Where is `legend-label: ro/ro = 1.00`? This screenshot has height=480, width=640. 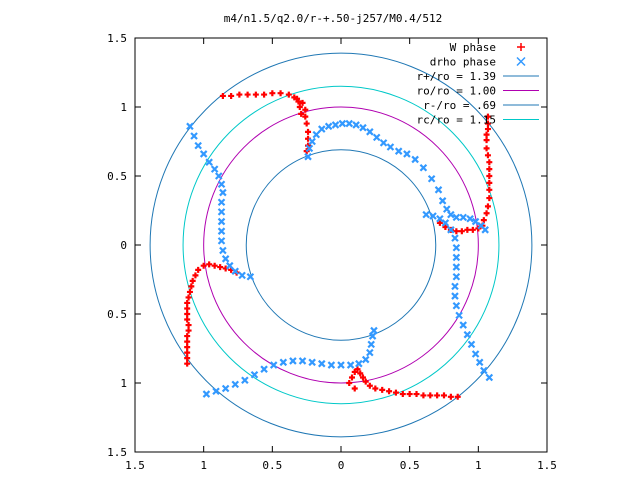
legend-label: ro/ro = 1.00 is located at coordinates (456, 91).